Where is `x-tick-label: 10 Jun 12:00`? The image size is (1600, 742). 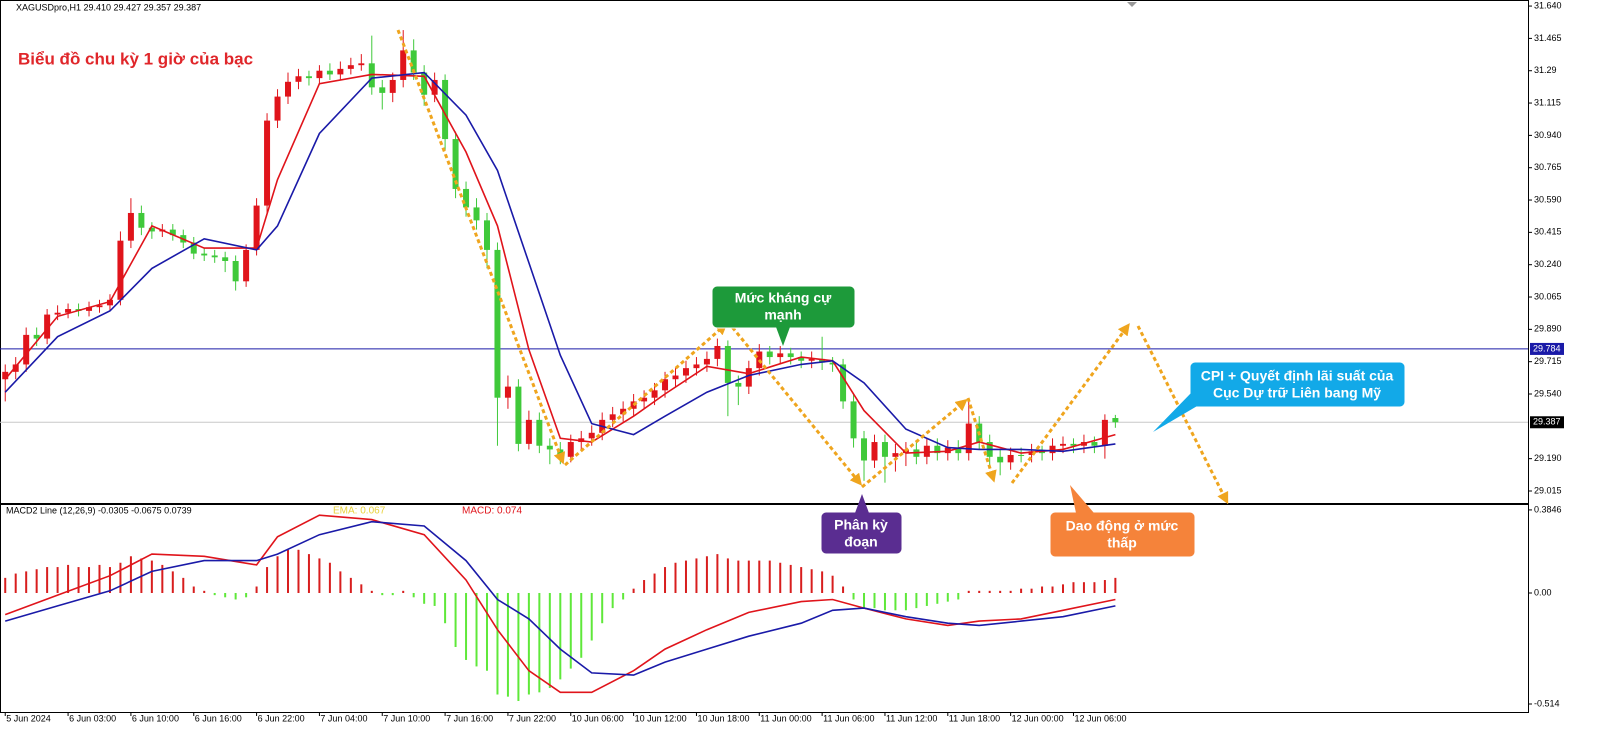
x-tick-label: 10 Jun 12:00 is located at coordinates (661, 718).